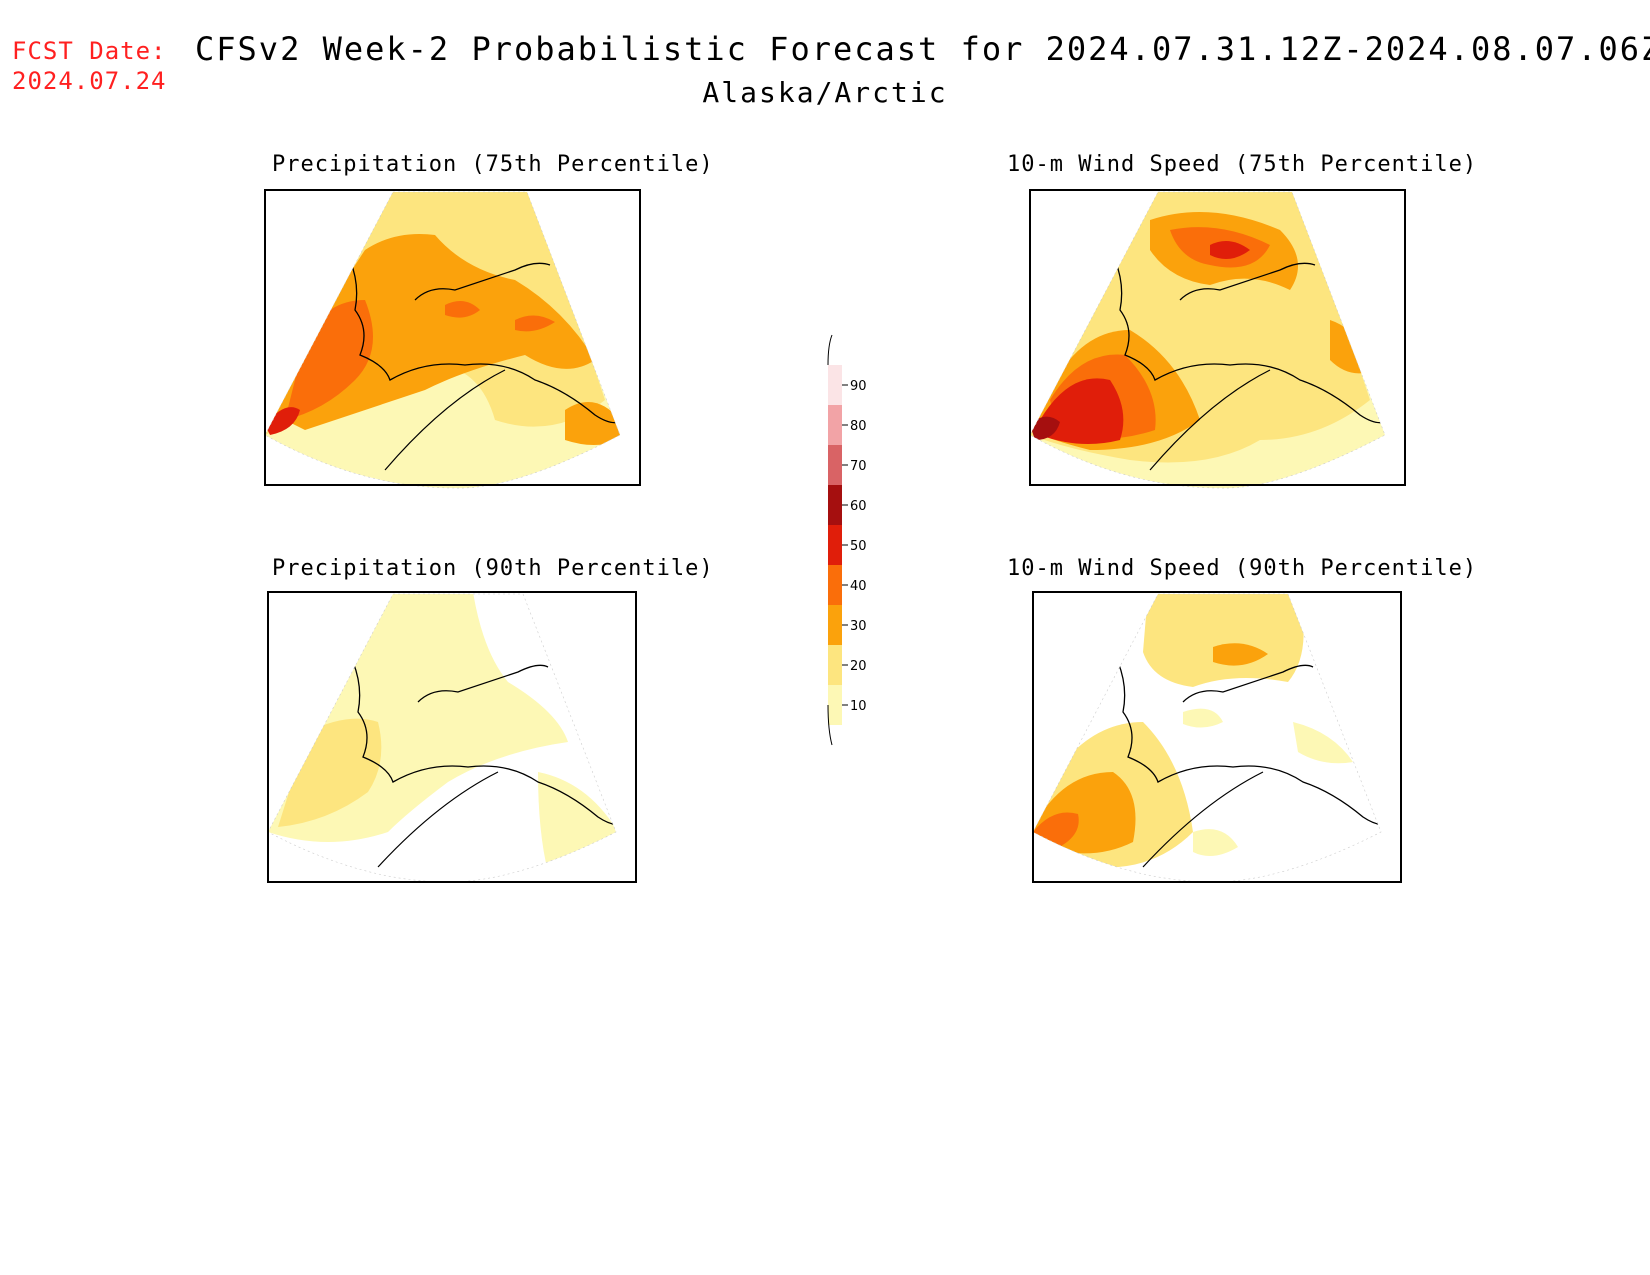 Image resolution: width=1650 pixels, height=1275 pixels. What do you see at coordinates (89, 81) in the screenshot?
I see `fcst-date-value: 2024.07.24` at bounding box center [89, 81].